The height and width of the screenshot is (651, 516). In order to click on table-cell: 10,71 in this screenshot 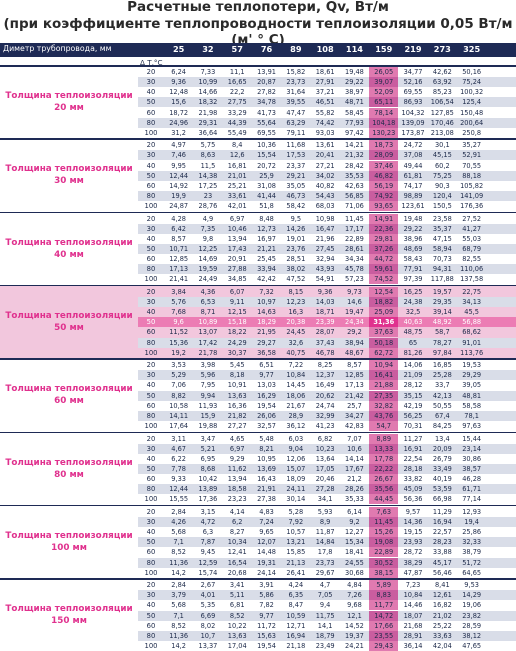, I will do `click(179, 249)`.